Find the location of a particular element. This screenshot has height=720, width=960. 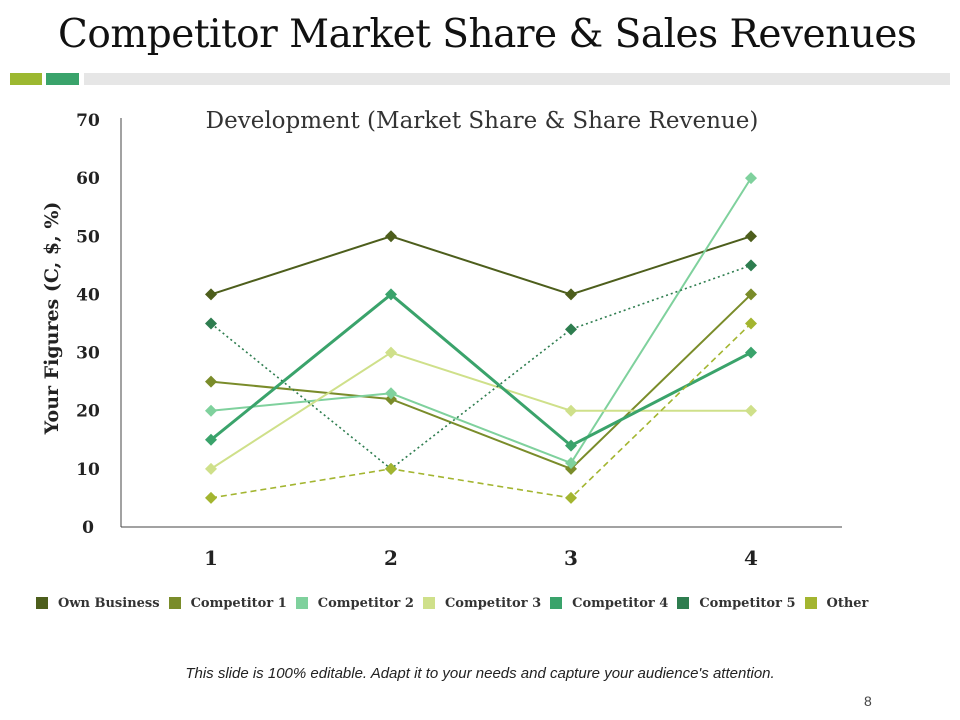

legend-label: Competitor 5 is located at coordinates (747, 603).